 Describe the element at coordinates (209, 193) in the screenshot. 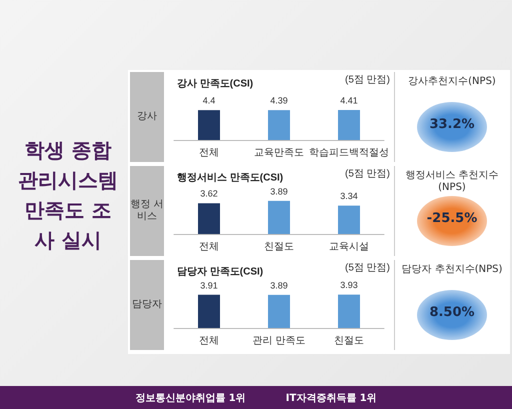

I see `data-label: 3.62` at that location.